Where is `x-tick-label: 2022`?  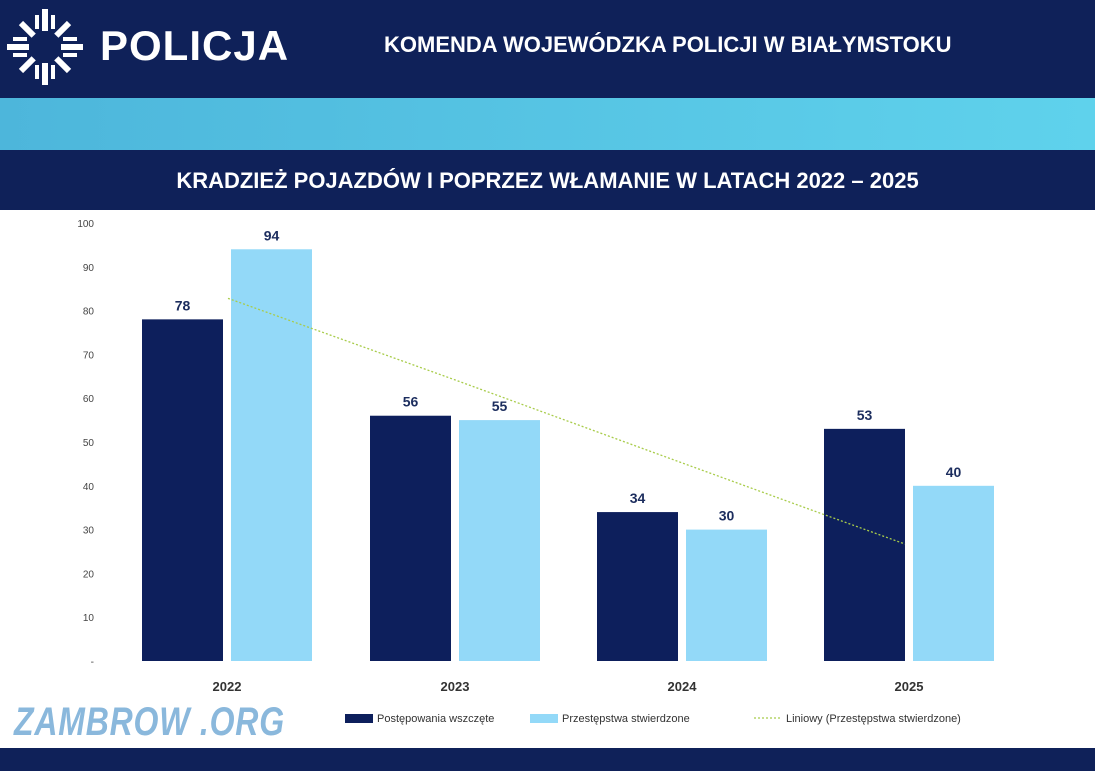
x-tick-label: 2022 is located at coordinates (227, 686).